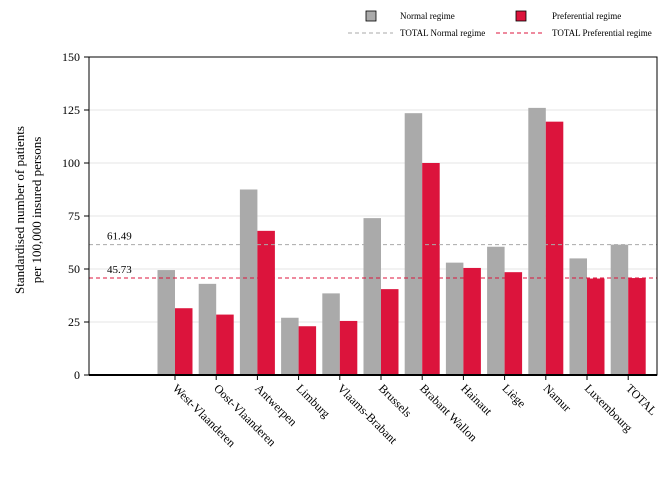 This screenshot has width=672, height=485. I want to click on legend-label-total-normal: TOTAL Normal regime, so click(442, 33).